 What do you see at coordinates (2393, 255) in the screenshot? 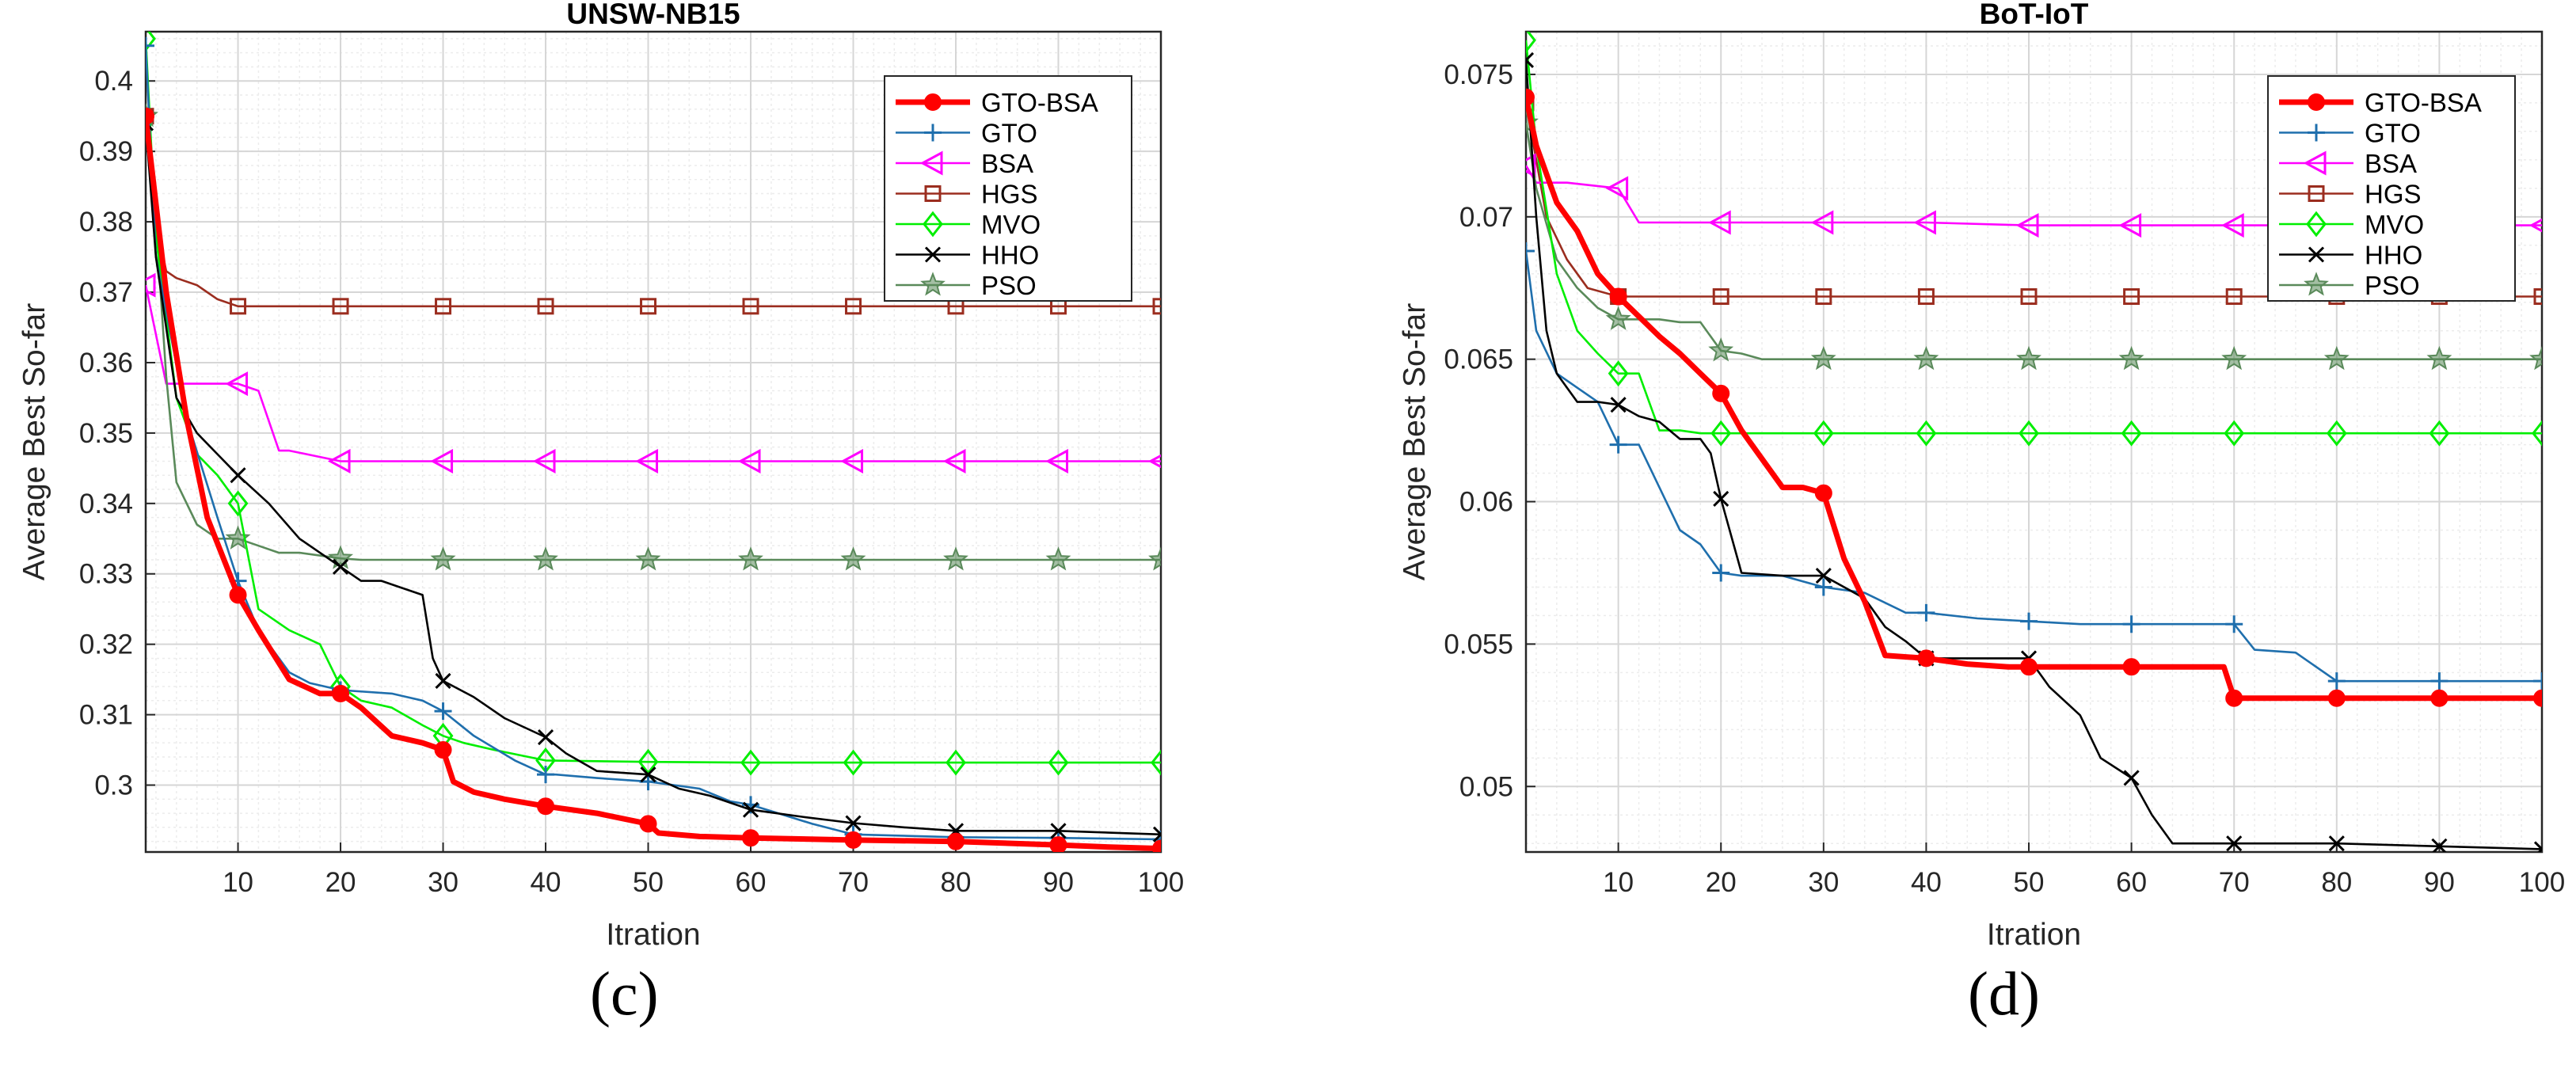
I see `legend-label-hho: HHO` at bounding box center [2393, 255].